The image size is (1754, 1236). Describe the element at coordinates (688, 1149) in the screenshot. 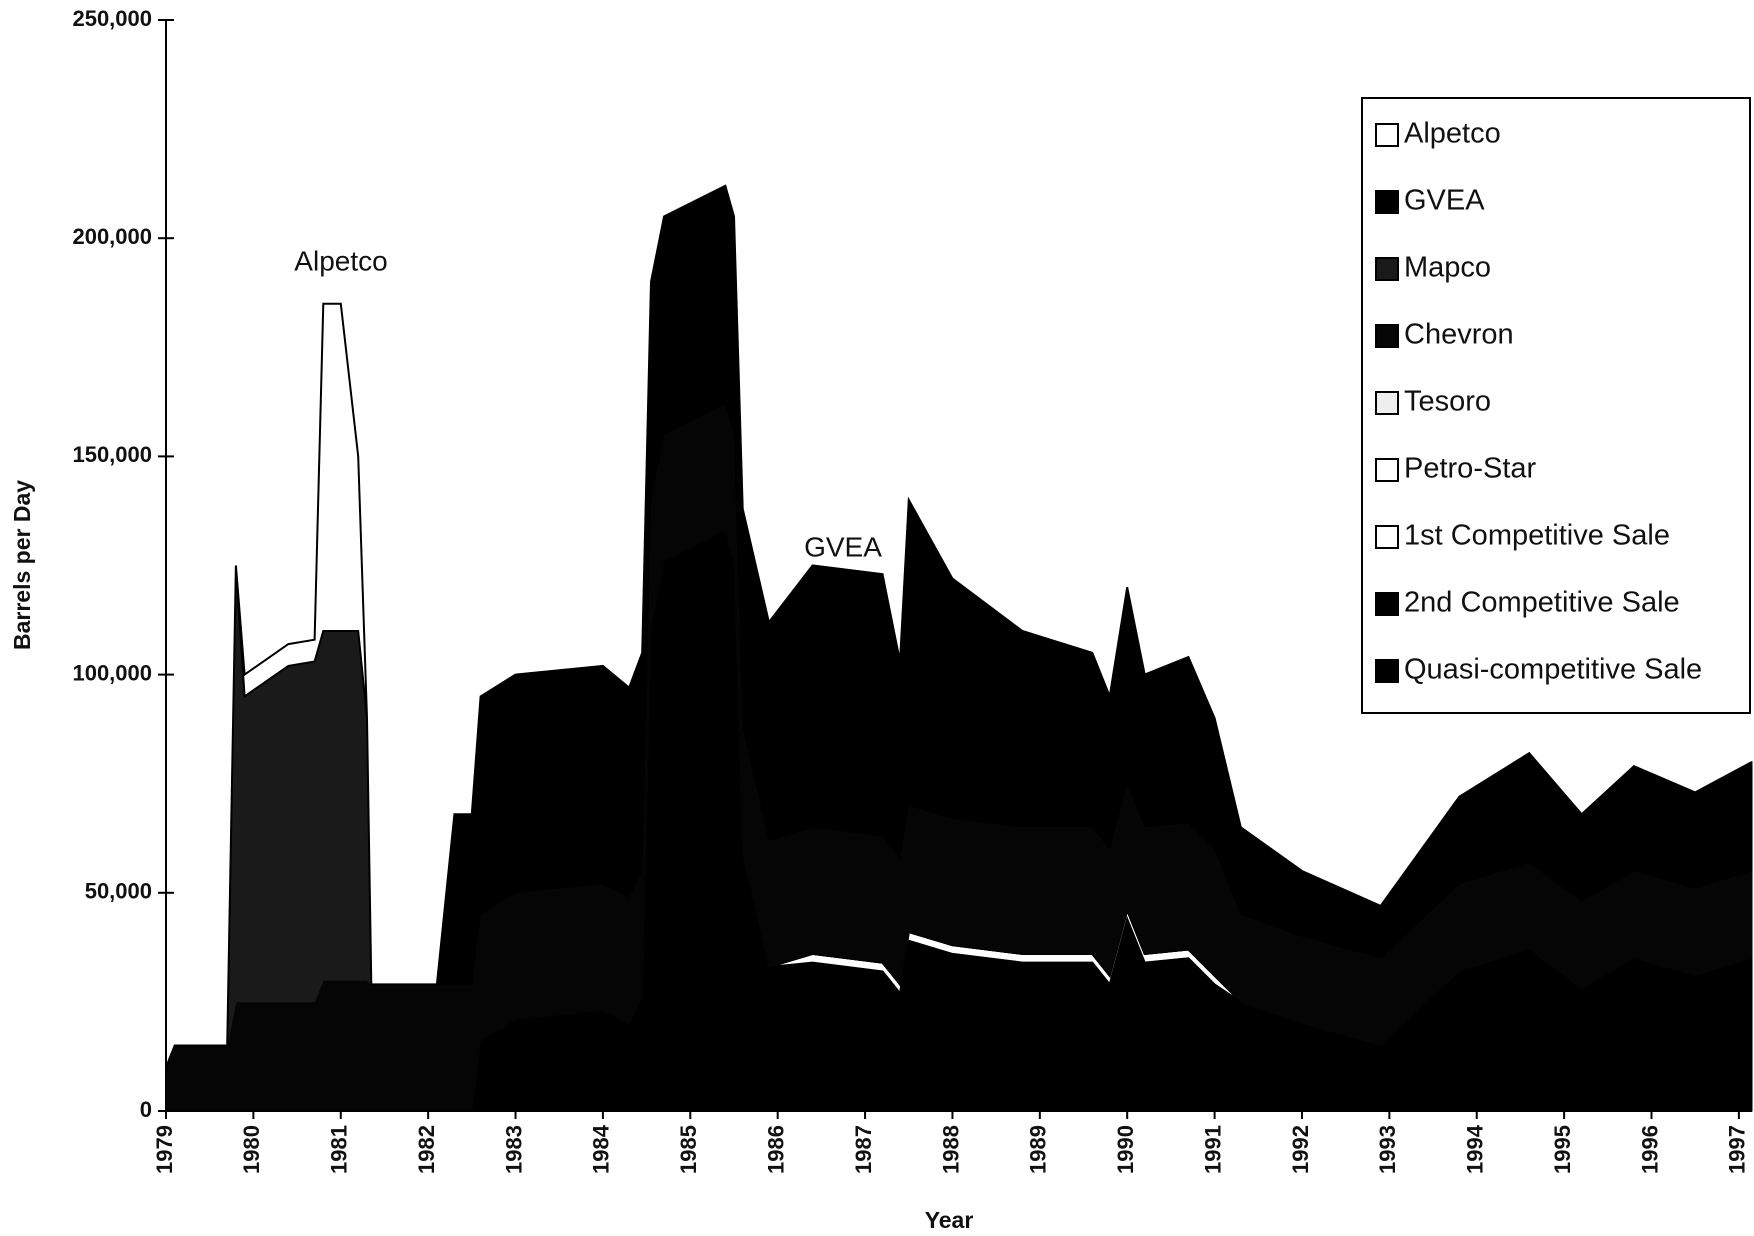

I see `x-tick-label: 1985` at that location.